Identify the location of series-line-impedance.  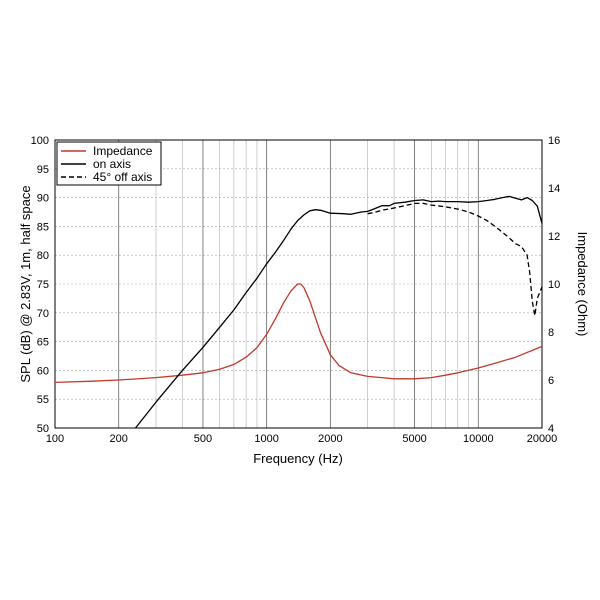
(298, 333).